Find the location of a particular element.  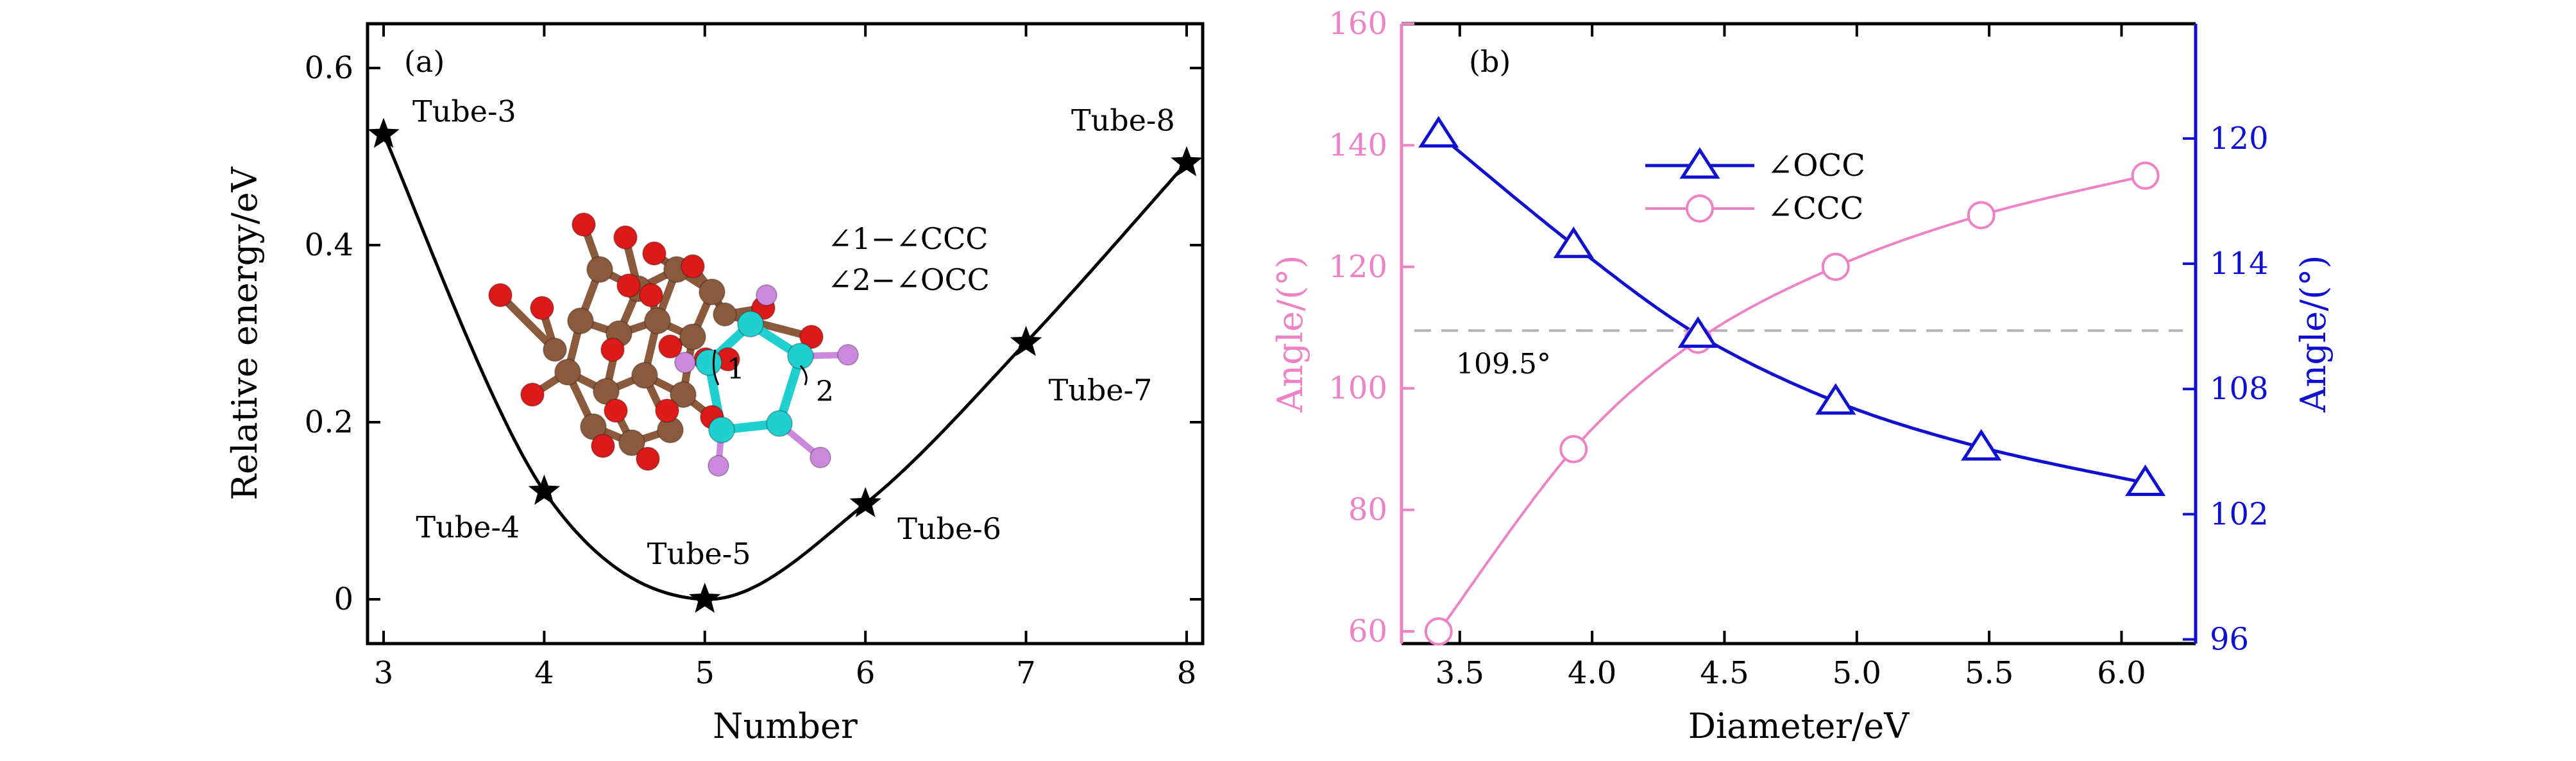

panel-a-x-tick-label: 3 is located at coordinates (384, 673).